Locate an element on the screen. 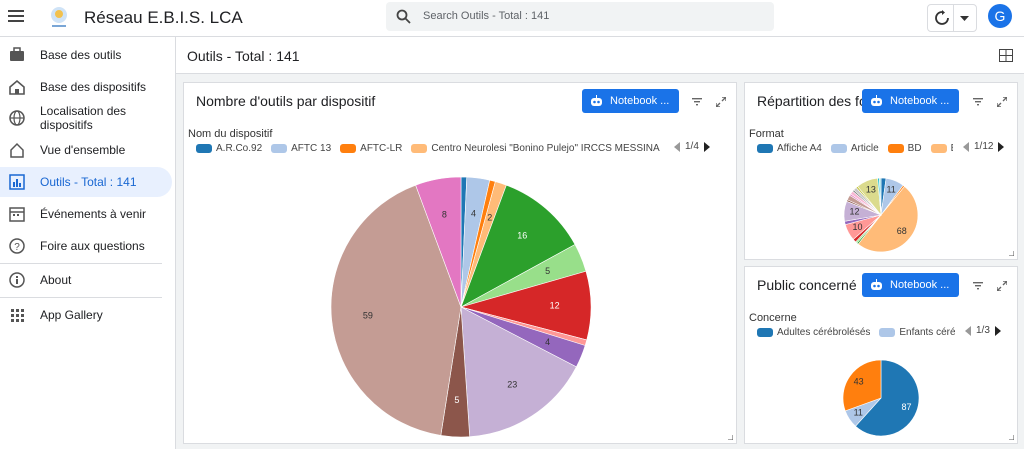 This screenshot has width=1024, height=449. divider is located at coordinates (81, 263).